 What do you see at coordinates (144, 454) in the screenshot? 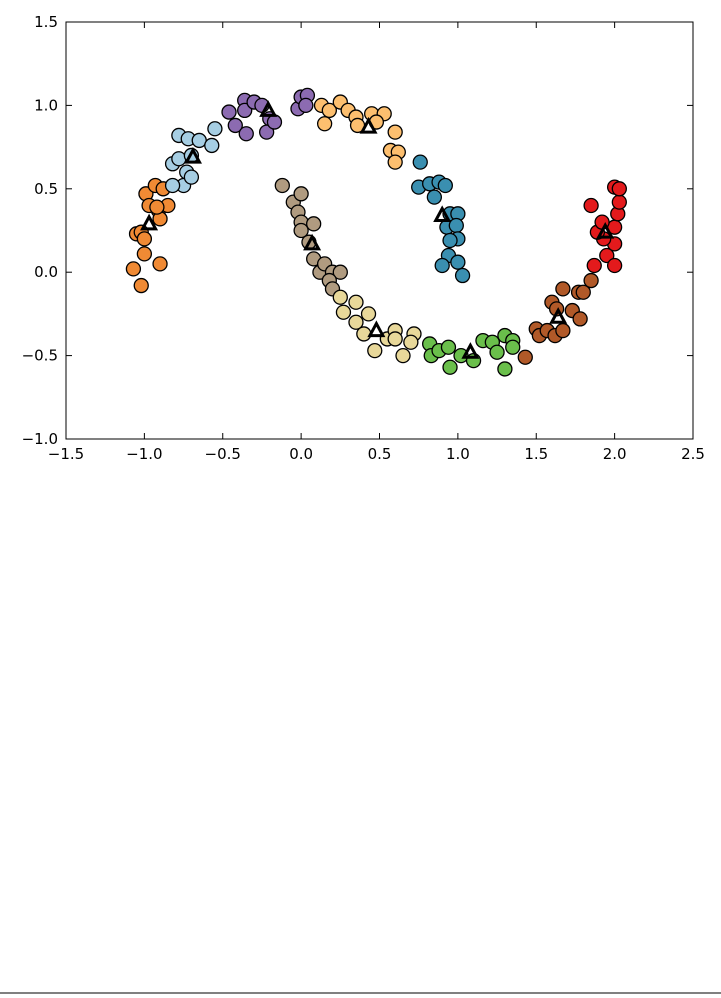
I see `x-tick-label: −1.0` at bounding box center [144, 454].